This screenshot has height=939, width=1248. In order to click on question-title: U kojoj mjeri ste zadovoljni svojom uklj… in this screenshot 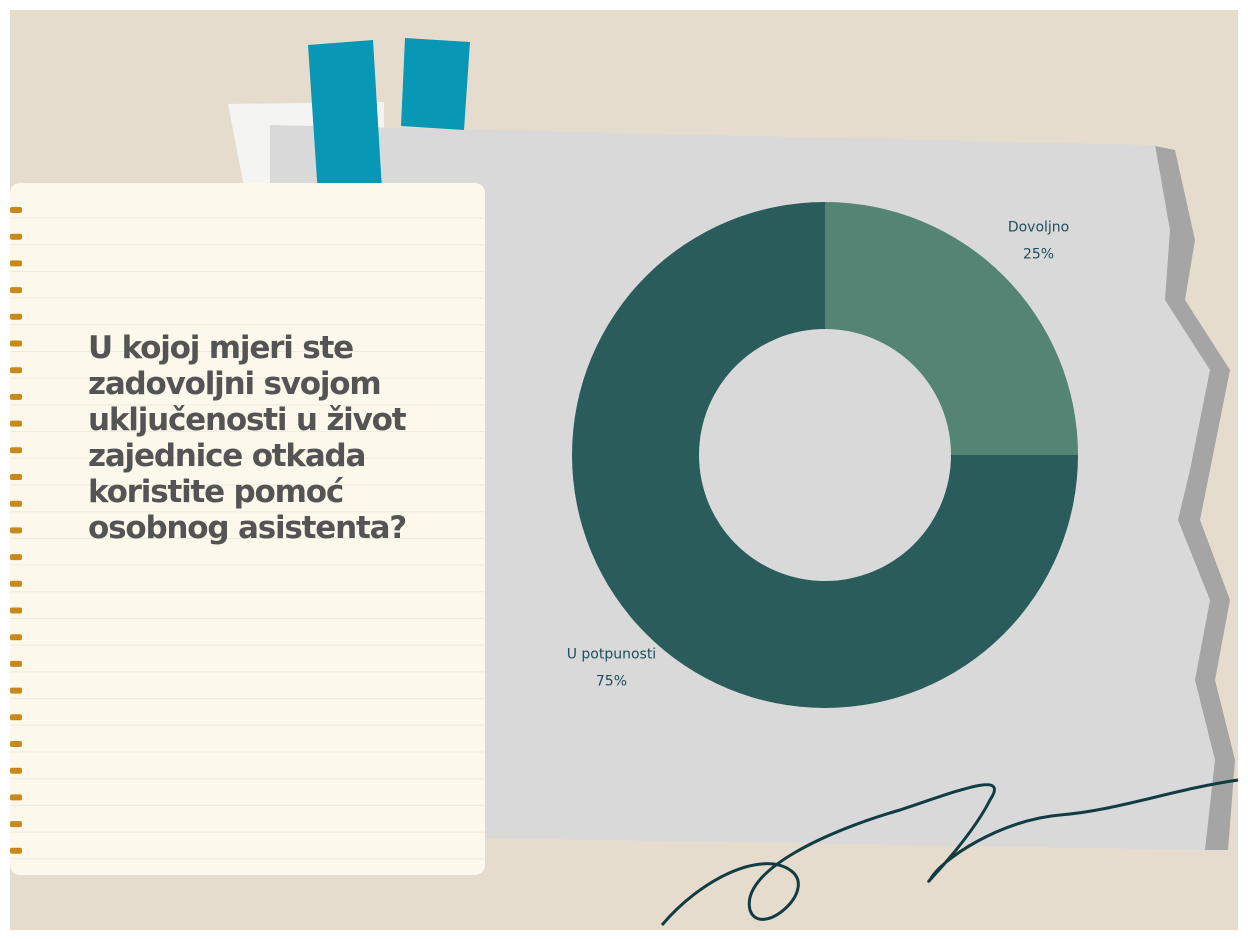, I will do `click(247, 438)`.